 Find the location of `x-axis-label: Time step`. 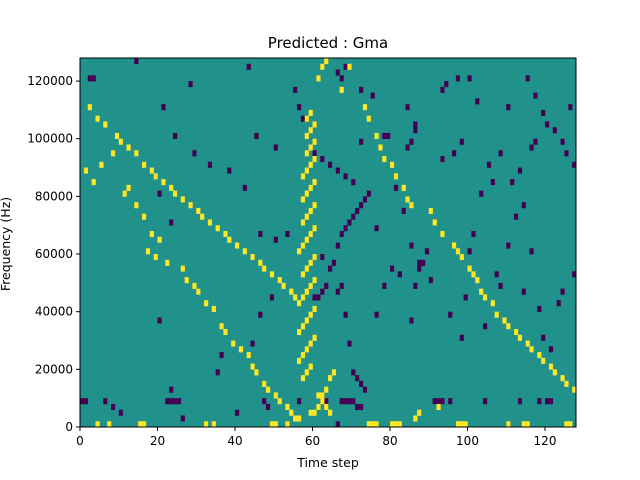

x-axis-label: Time step is located at coordinates (327, 462).